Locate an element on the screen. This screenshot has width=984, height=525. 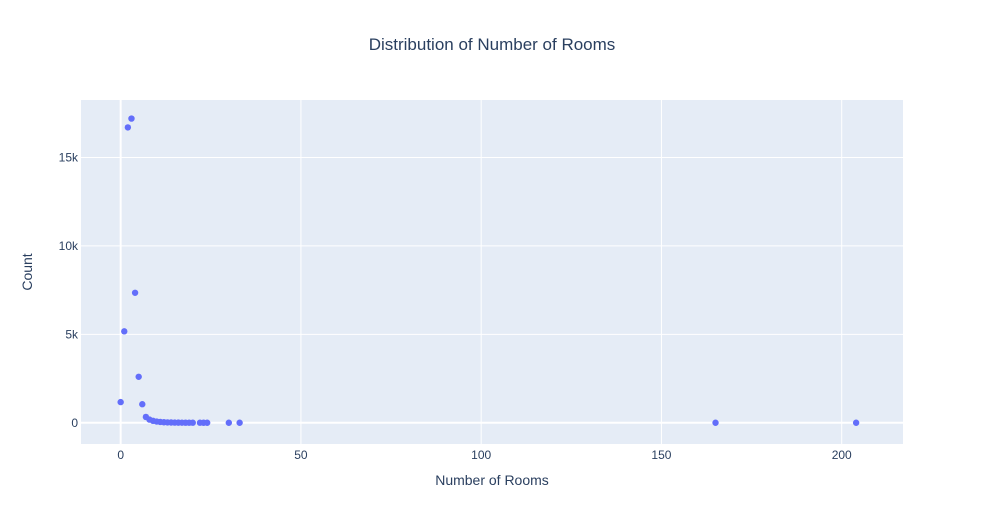
y-axis-title: Count is located at coordinates (27, 271).